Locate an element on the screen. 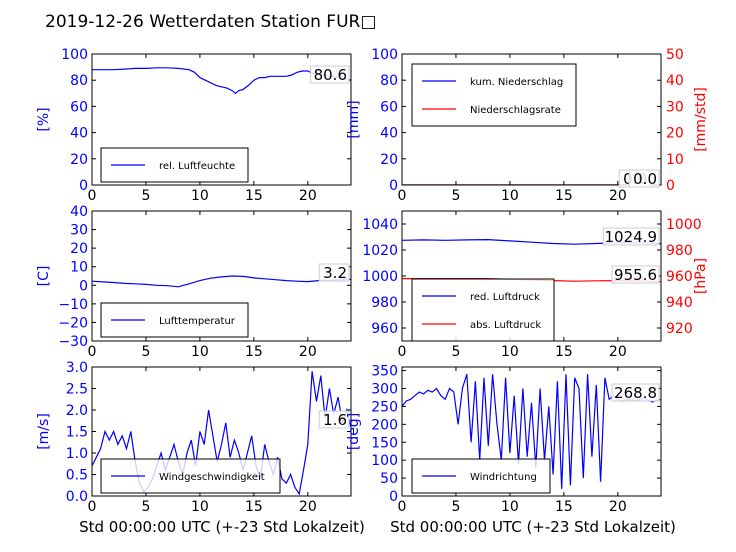  windspeed-y-tick-label: 2.0 is located at coordinates (77, 411).